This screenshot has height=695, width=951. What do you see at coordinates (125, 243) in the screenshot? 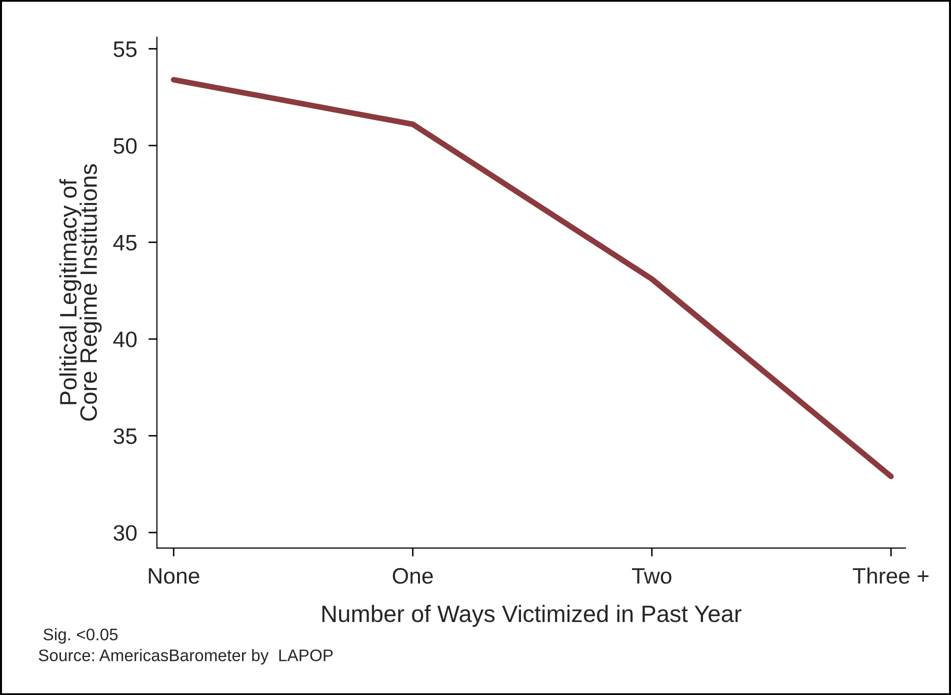
I see `y-tick-label: 45` at bounding box center [125, 243].